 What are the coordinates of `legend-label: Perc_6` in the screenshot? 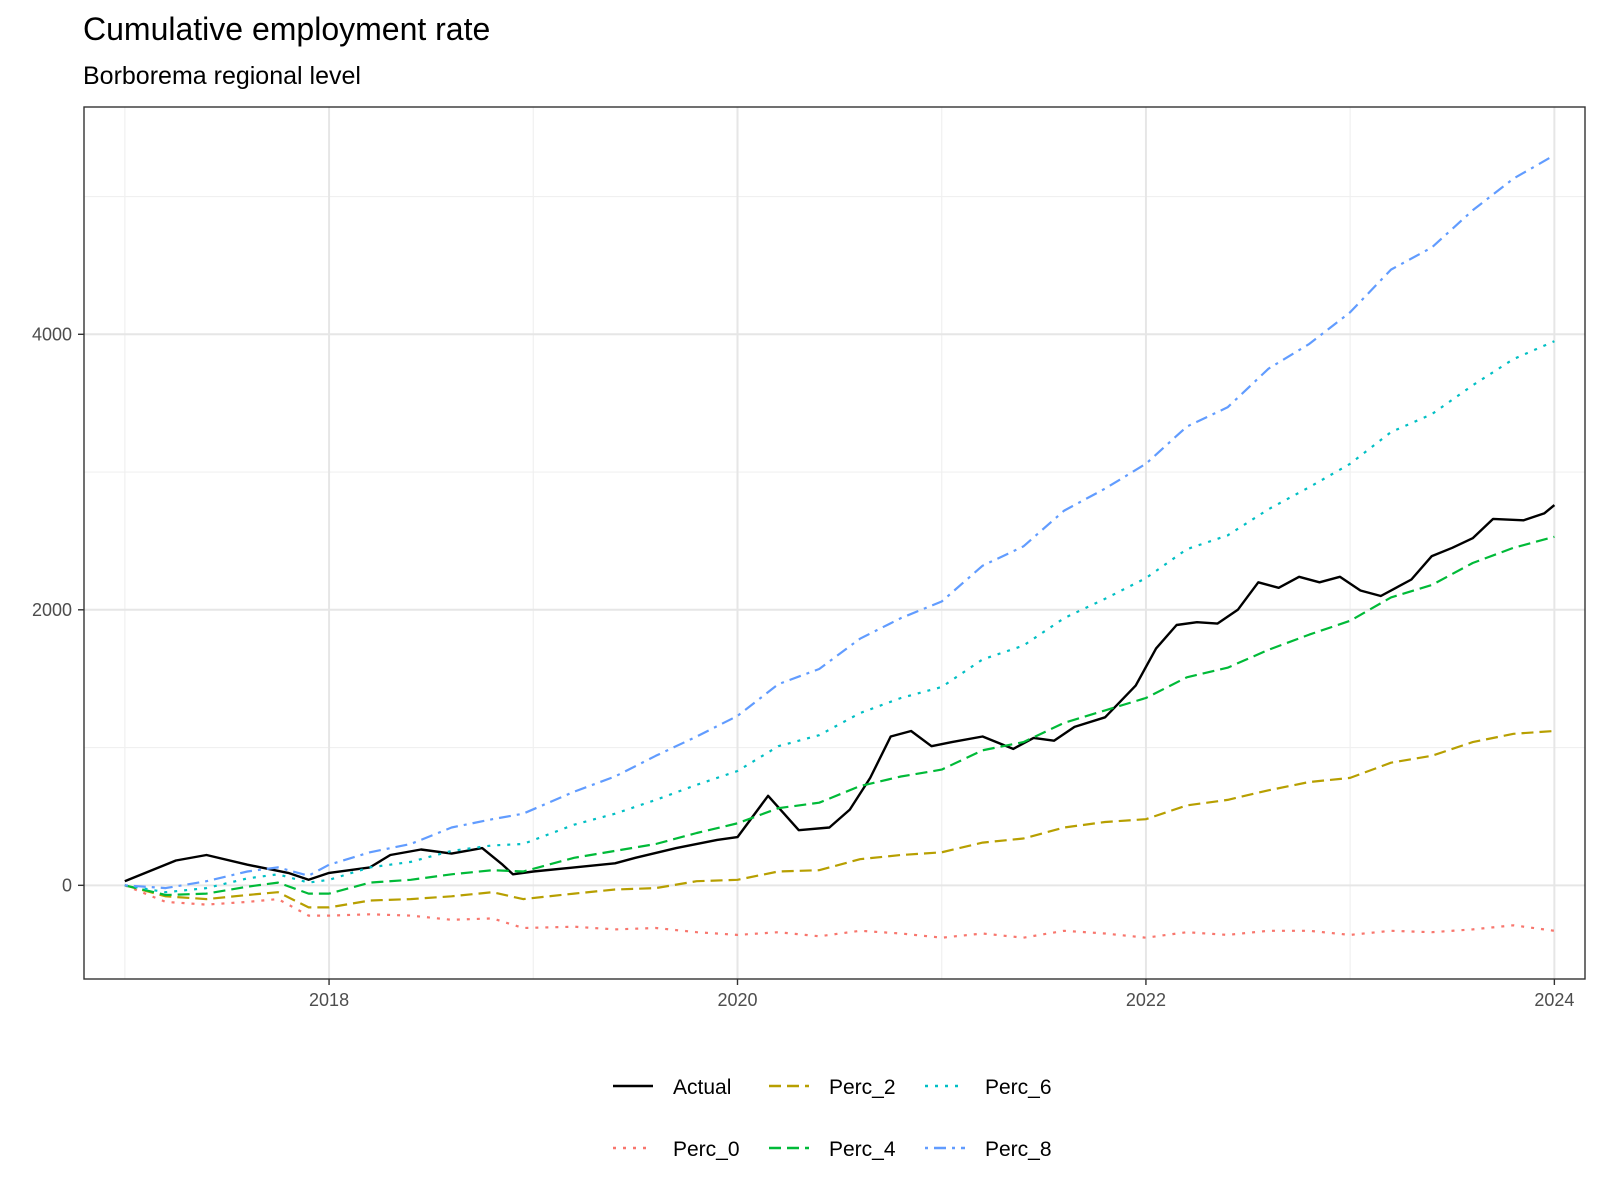 It's located at (1018, 1087).